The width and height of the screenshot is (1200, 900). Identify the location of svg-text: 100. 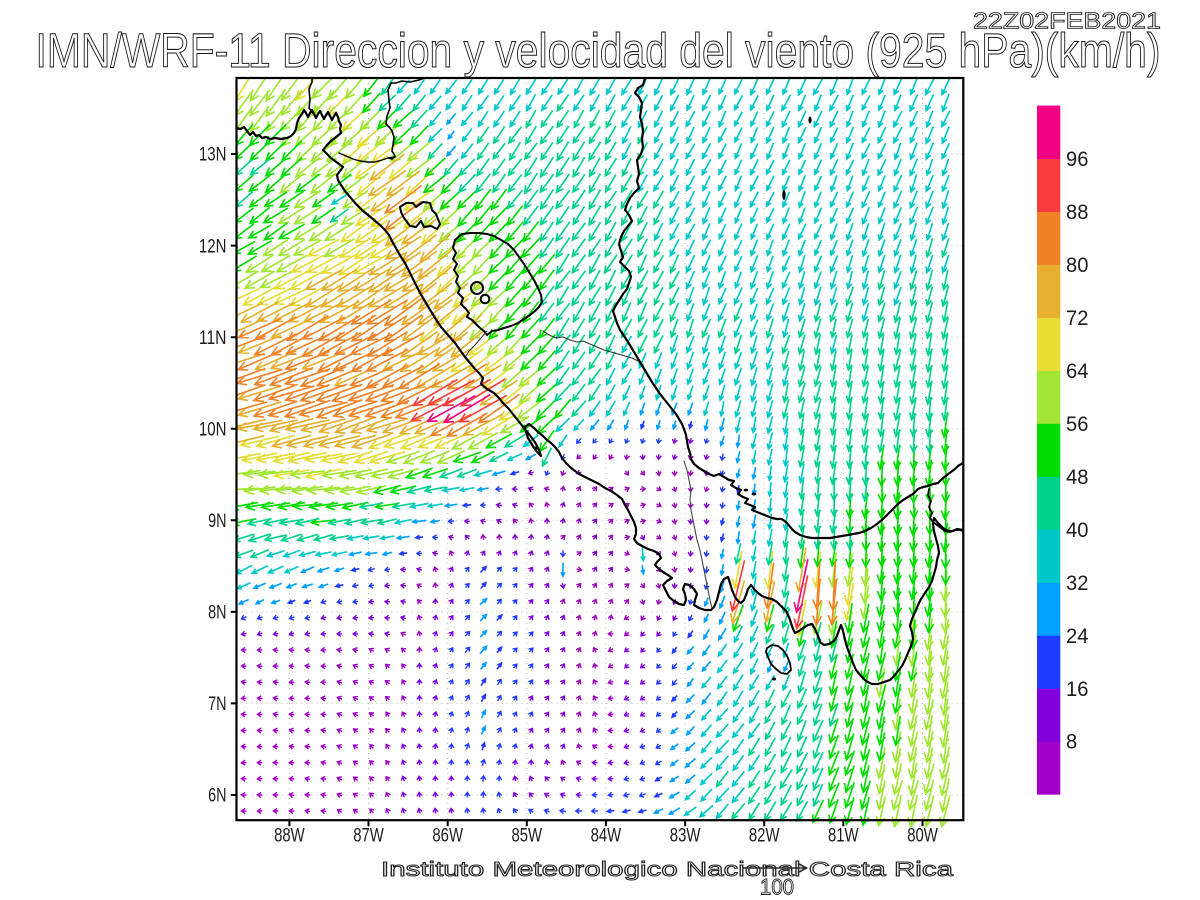
(777, 887).